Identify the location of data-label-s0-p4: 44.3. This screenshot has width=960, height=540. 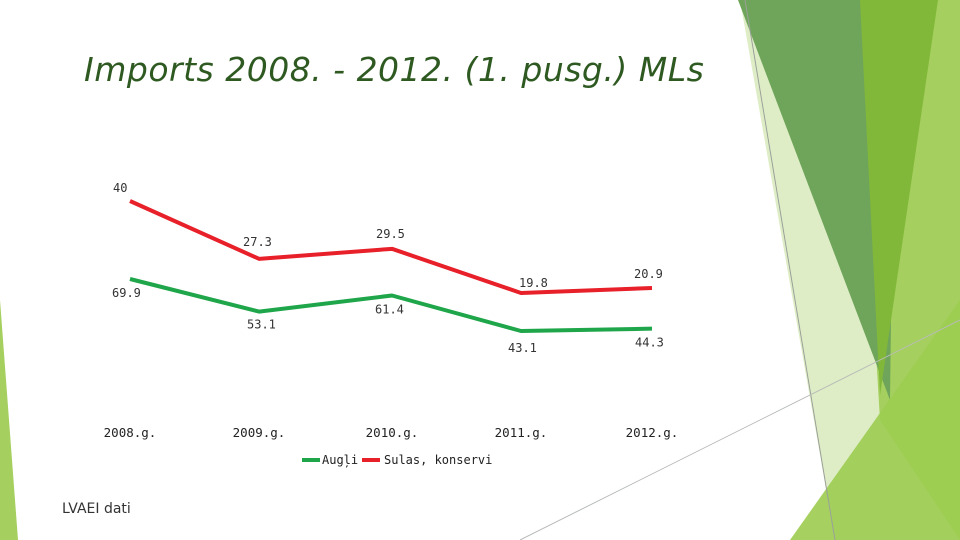
(649, 343).